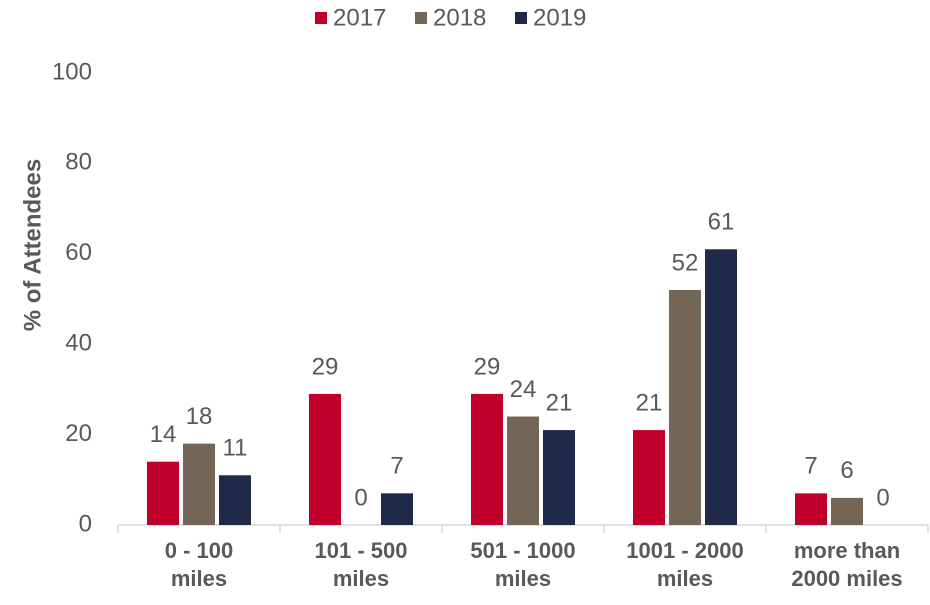 The image size is (930, 605). What do you see at coordinates (78, 252) in the screenshot?
I see `y-tick-label: 60` at bounding box center [78, 252].